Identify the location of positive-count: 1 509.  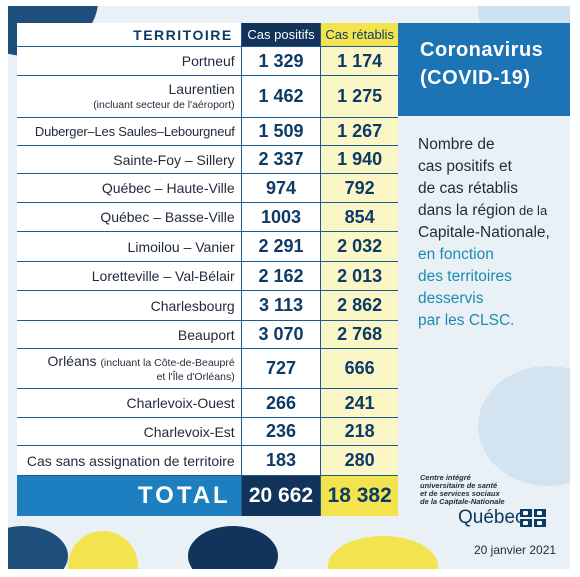
(280, 131).